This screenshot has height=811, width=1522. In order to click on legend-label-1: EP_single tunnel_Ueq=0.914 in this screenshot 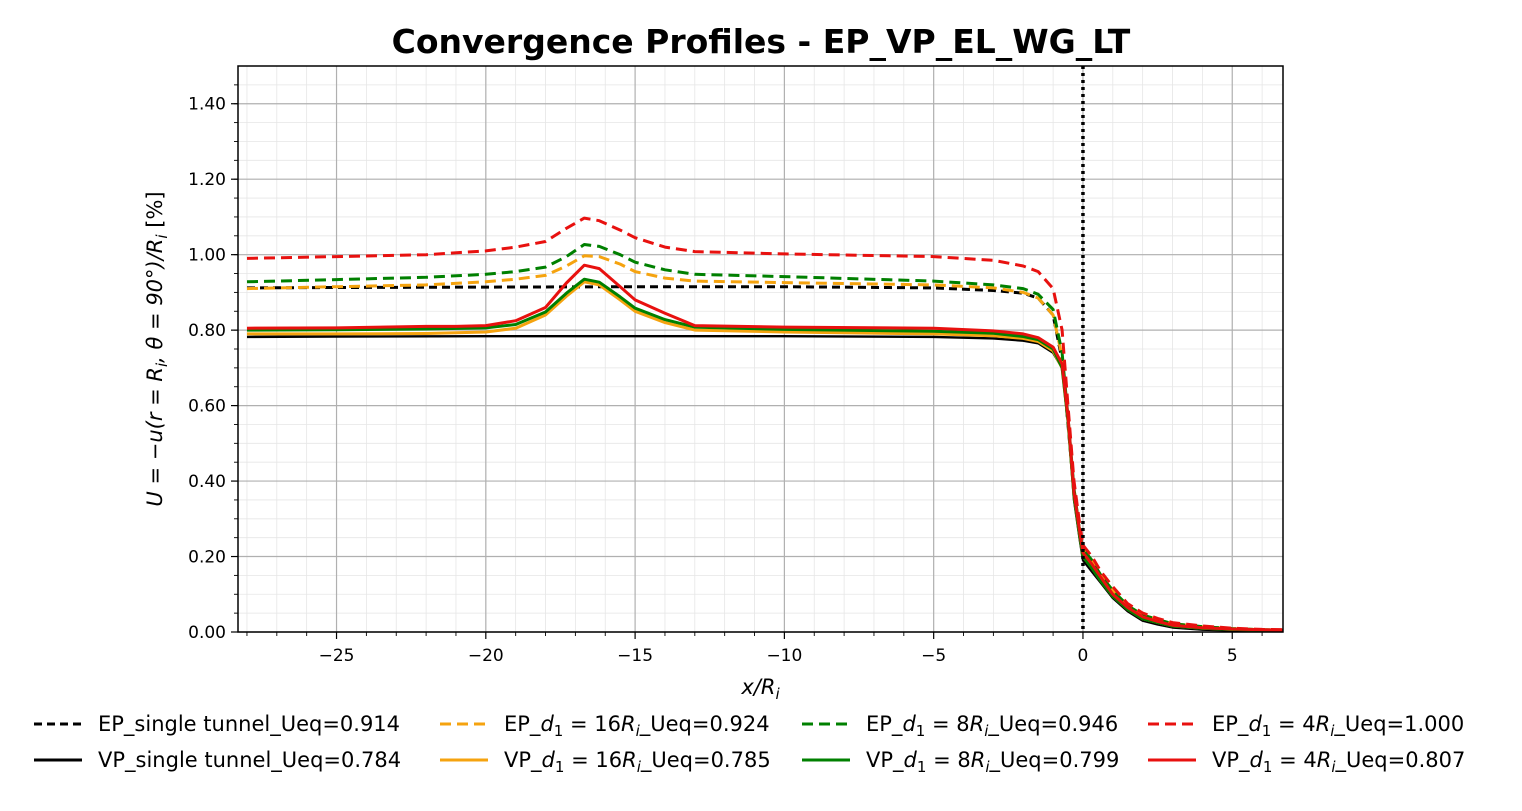, I will do `click(249, 724)`.